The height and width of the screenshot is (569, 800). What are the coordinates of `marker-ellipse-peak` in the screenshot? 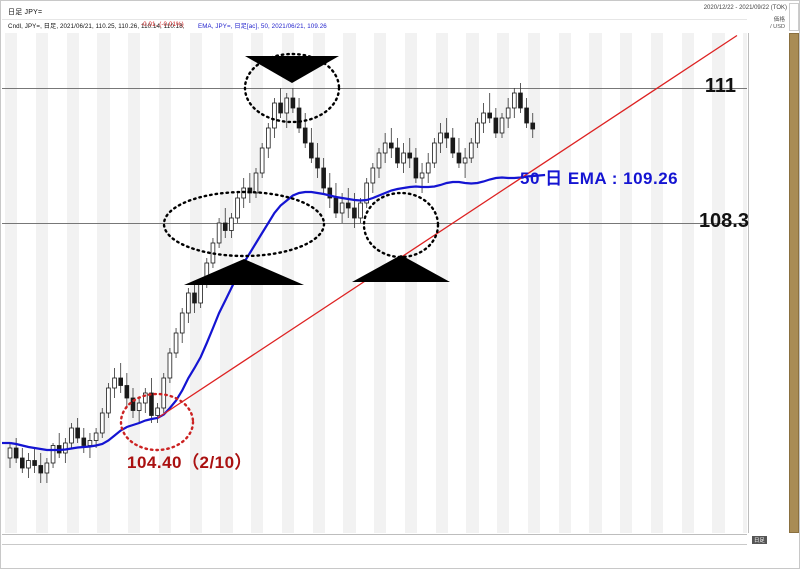 It's located at (292, 88).